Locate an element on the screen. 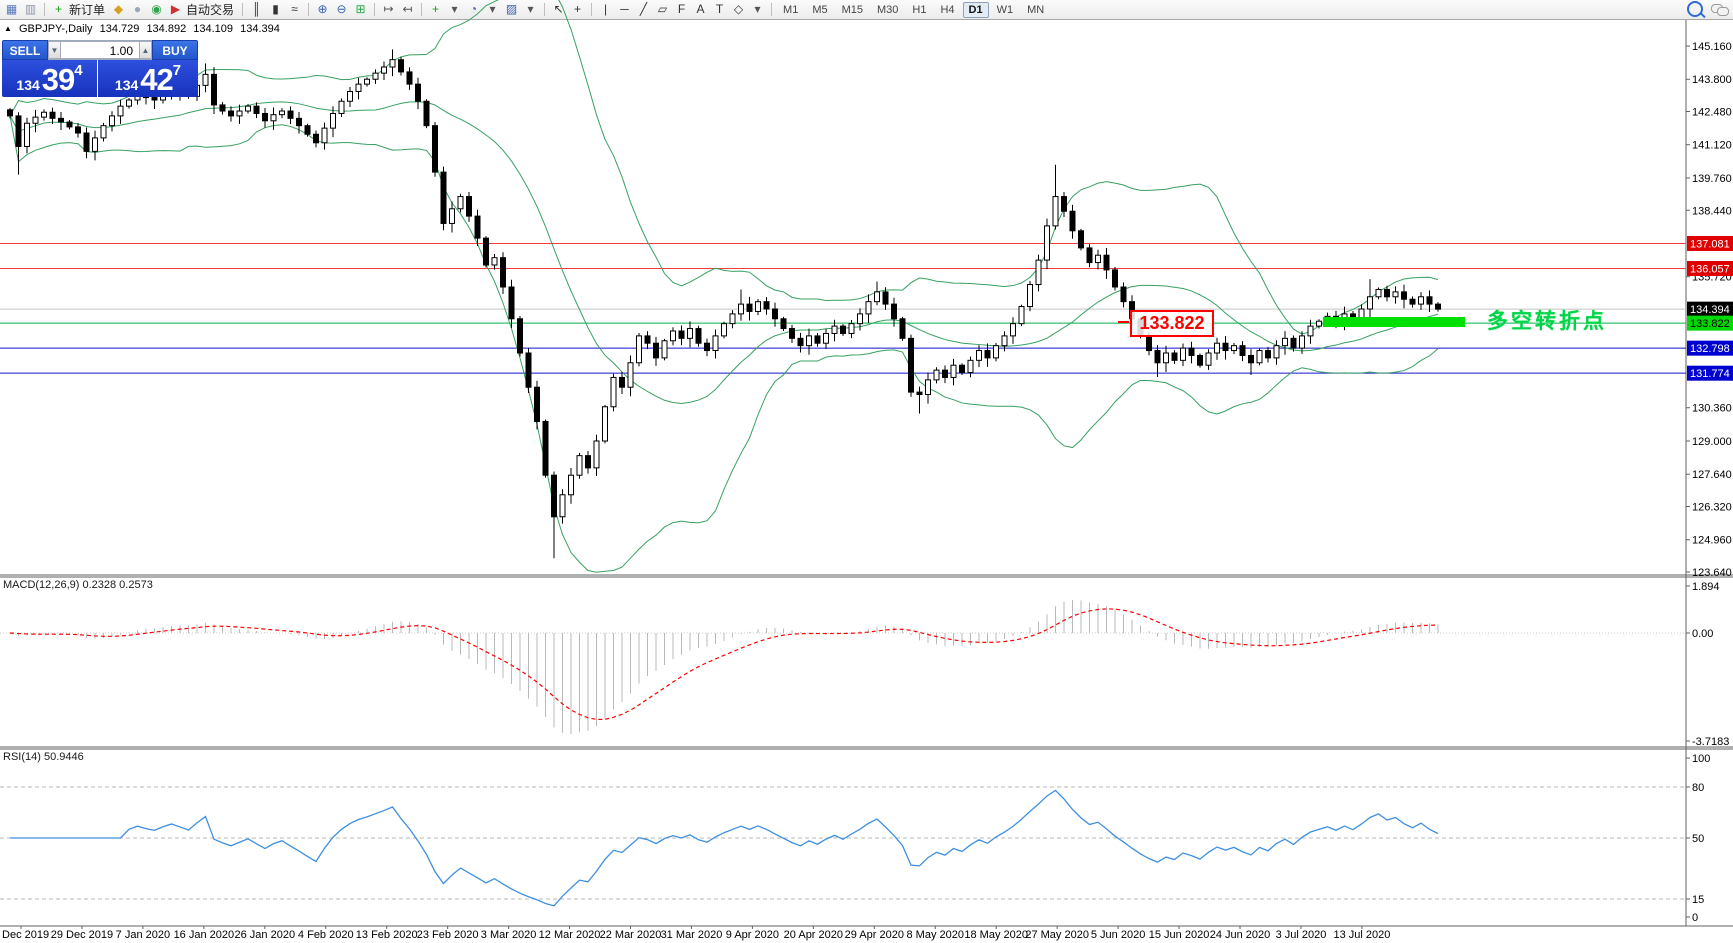  timeframe-m5: M5 is located at coordinates (820, 9).